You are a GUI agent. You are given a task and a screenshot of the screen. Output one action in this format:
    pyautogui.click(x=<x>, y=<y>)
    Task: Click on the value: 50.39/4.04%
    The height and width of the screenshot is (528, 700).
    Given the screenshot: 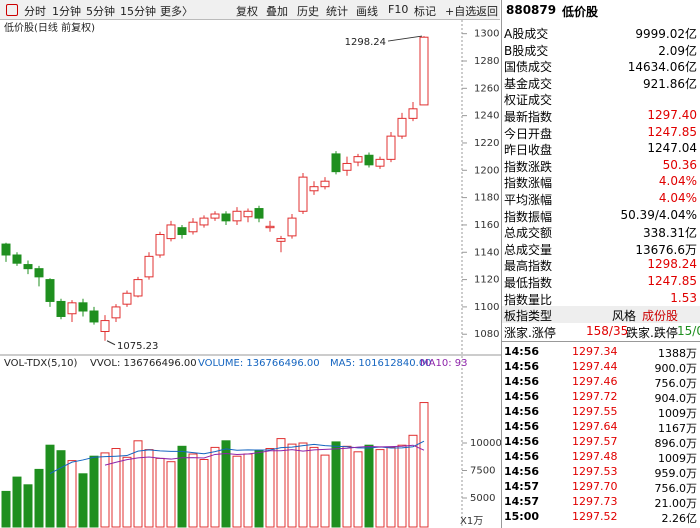 What is the action you would take?
    pyautogui.click(x=658, y=214)
    